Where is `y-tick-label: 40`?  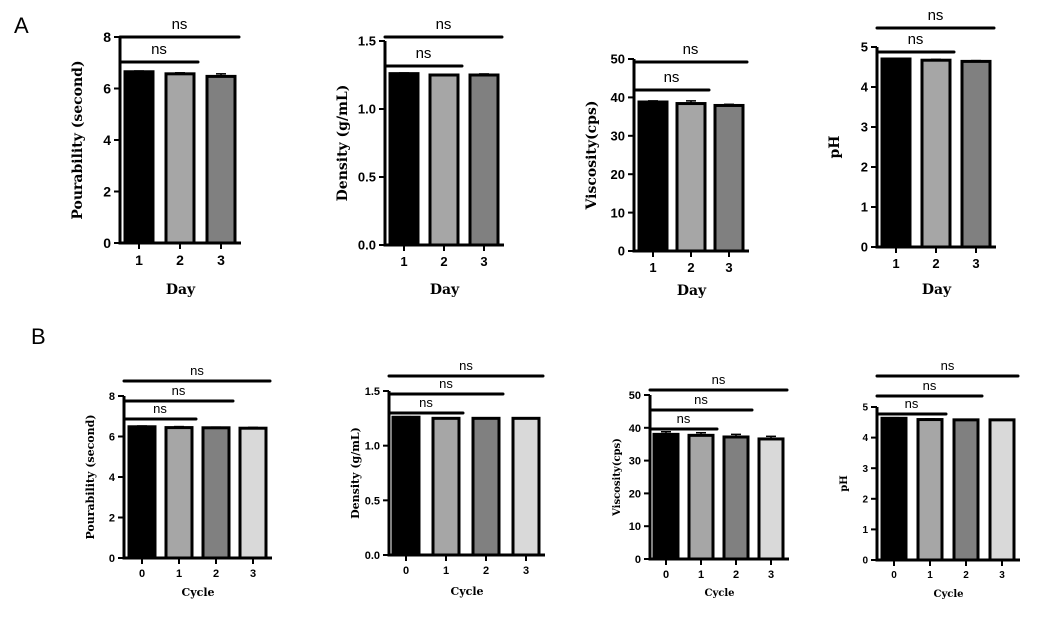 y-tick-label: 40 is located at coordinates (618, 97).